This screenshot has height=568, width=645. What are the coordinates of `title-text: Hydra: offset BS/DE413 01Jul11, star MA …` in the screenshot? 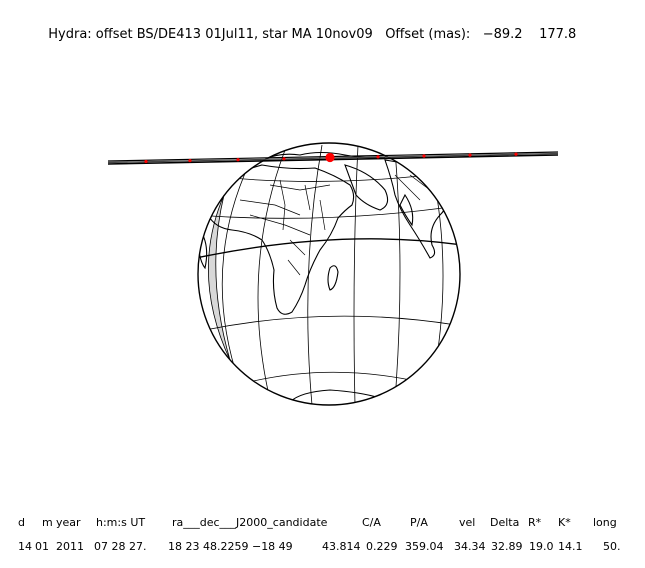 It's located at (210, 34).